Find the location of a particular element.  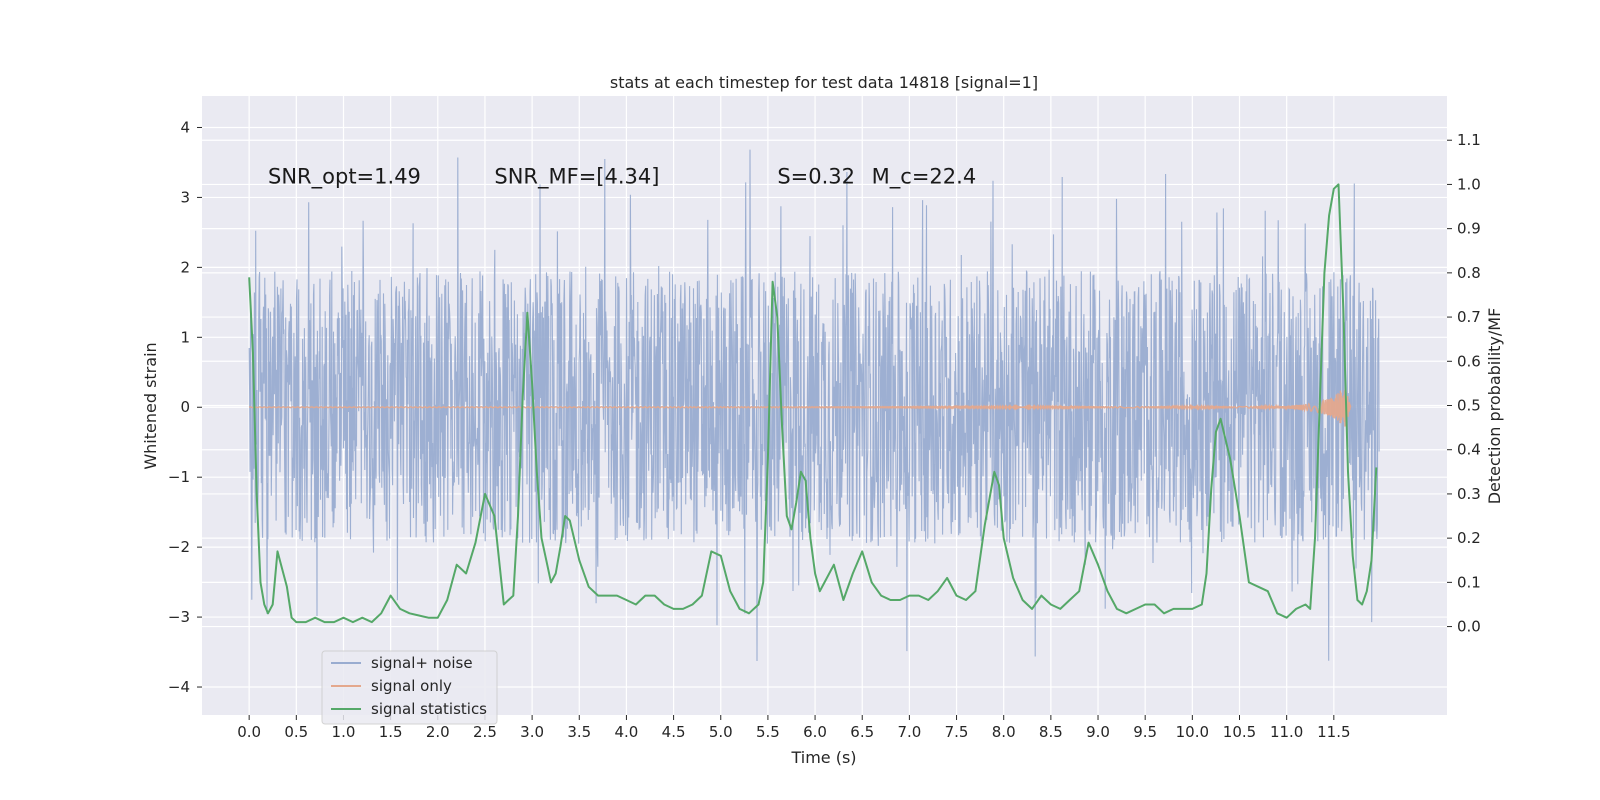

legend-label-signal-only: signal only is located at coordinates (411, 686).